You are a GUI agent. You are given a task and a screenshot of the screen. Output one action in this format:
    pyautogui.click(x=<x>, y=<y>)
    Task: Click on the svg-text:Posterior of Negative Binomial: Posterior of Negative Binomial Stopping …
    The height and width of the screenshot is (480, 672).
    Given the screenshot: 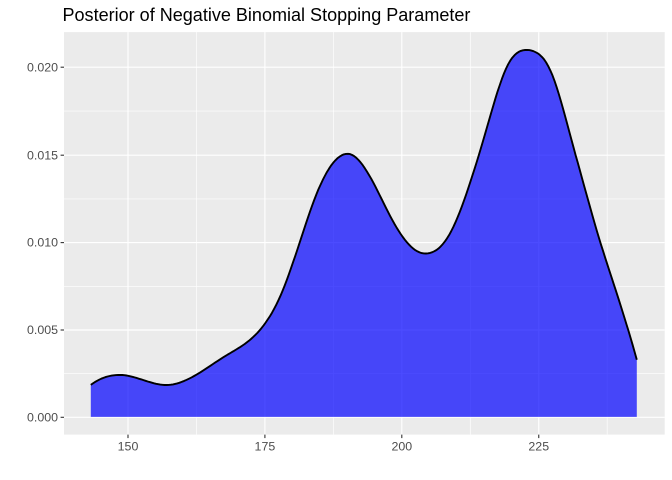 What is the action you would take?
    pyautogui.click(x=267, y=15)
    